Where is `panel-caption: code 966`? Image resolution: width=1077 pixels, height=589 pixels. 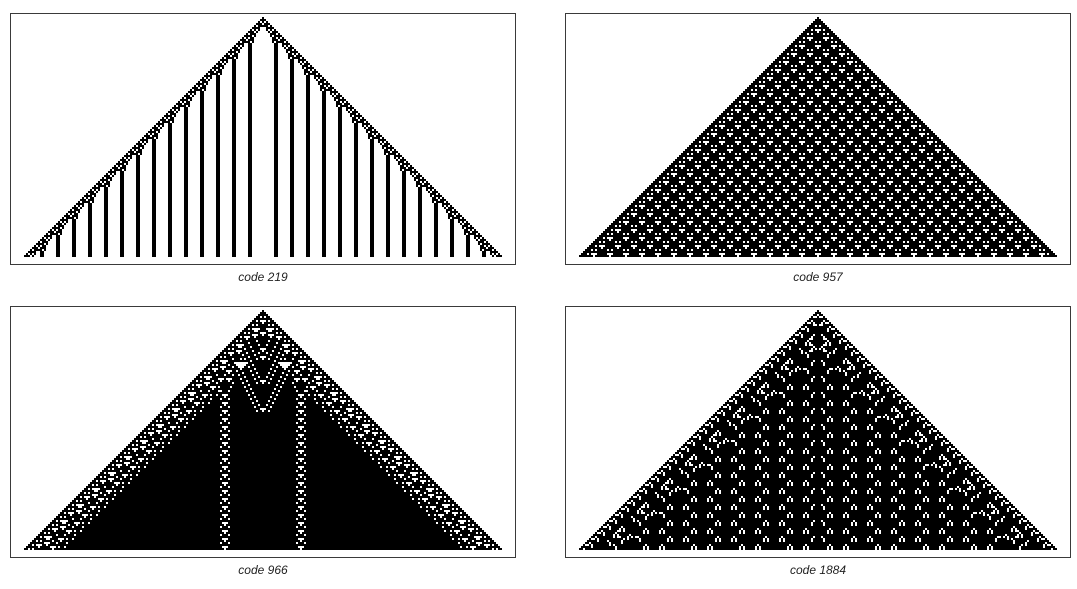
panel-caption: code 966 is located at coordinates (263, 570).